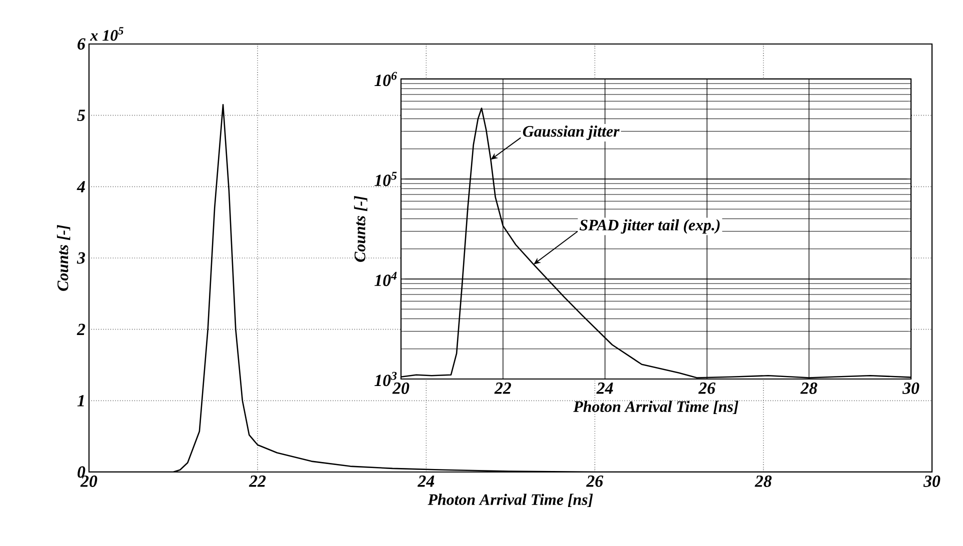  I want to click on y-tick-label: 10$^{5}$, so click(385, 179).